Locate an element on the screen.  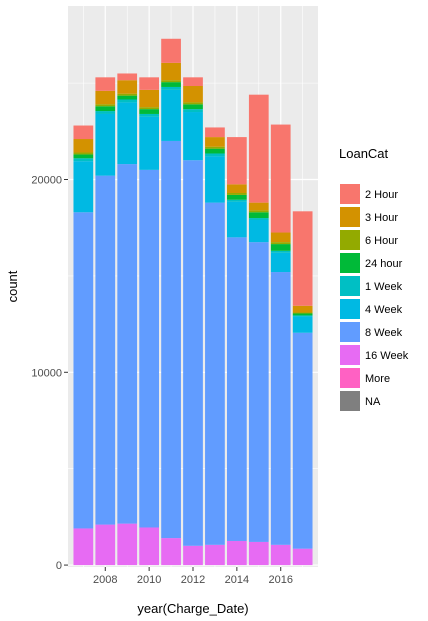
bar-segment-1-week-2007 is located at coordinates (83, 160).